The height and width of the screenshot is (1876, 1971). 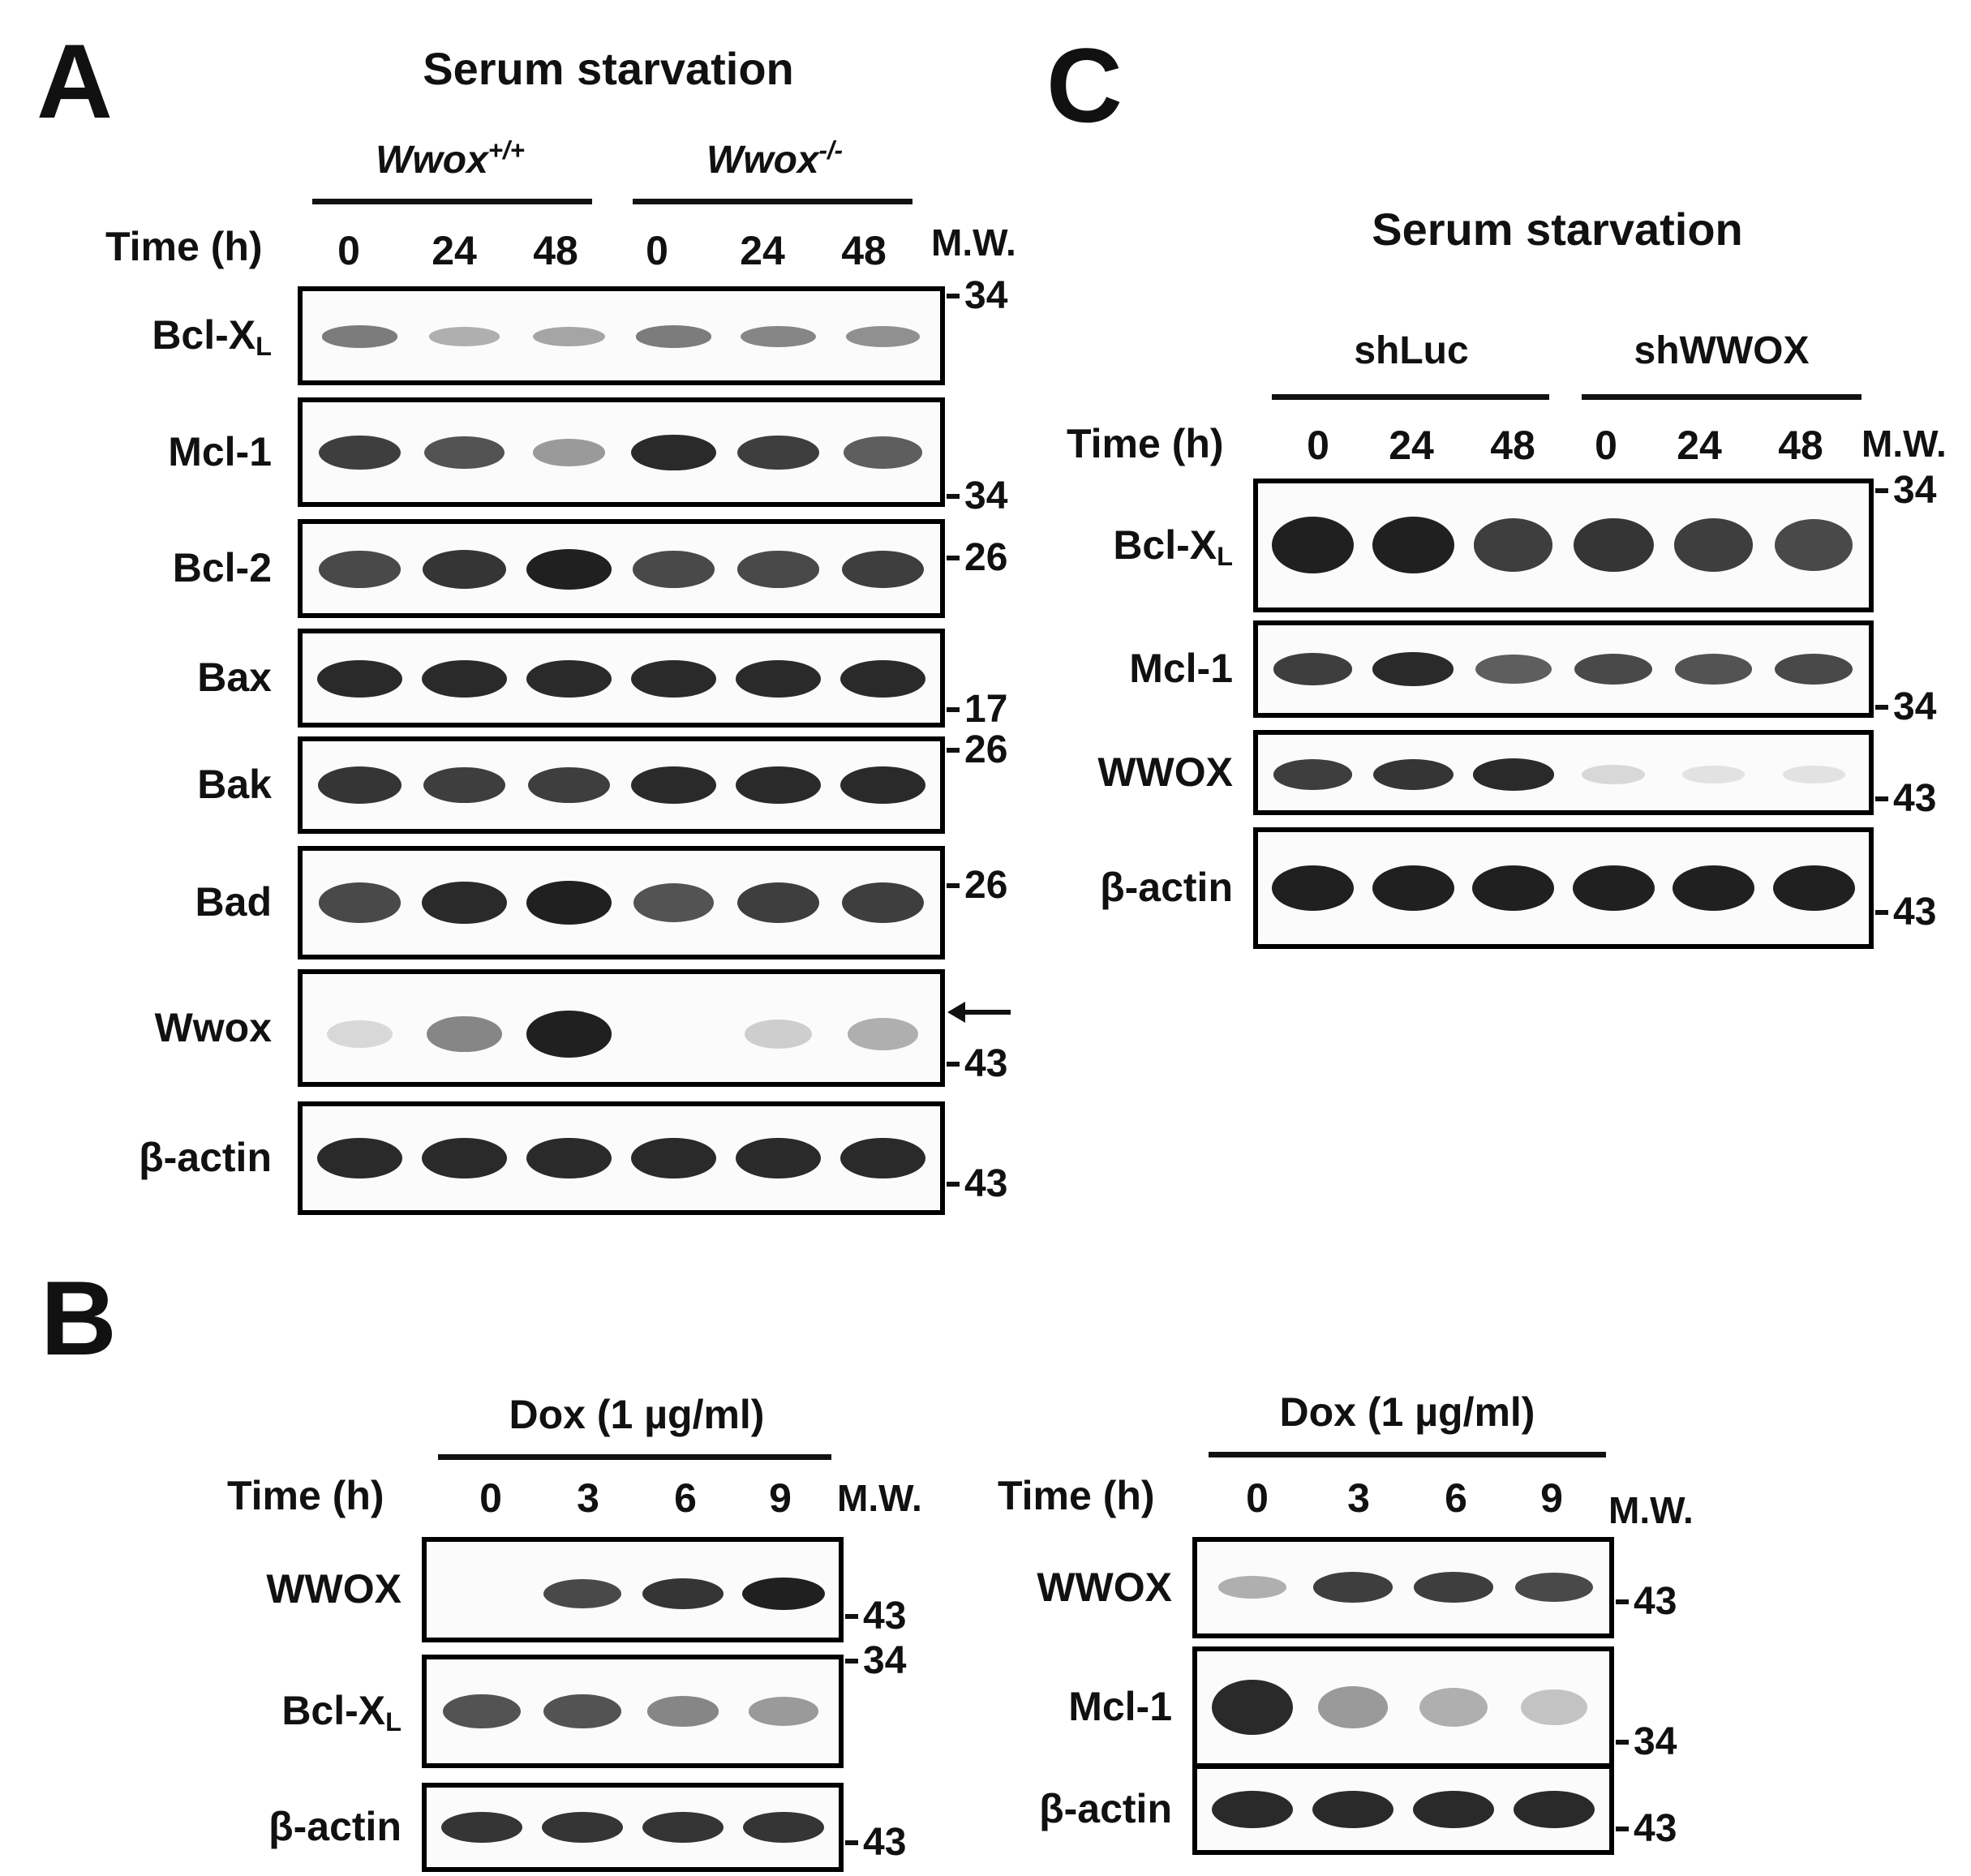 I want to click on panel-a-row-label-0: Bcl-XL, so click(x=212, y=337).